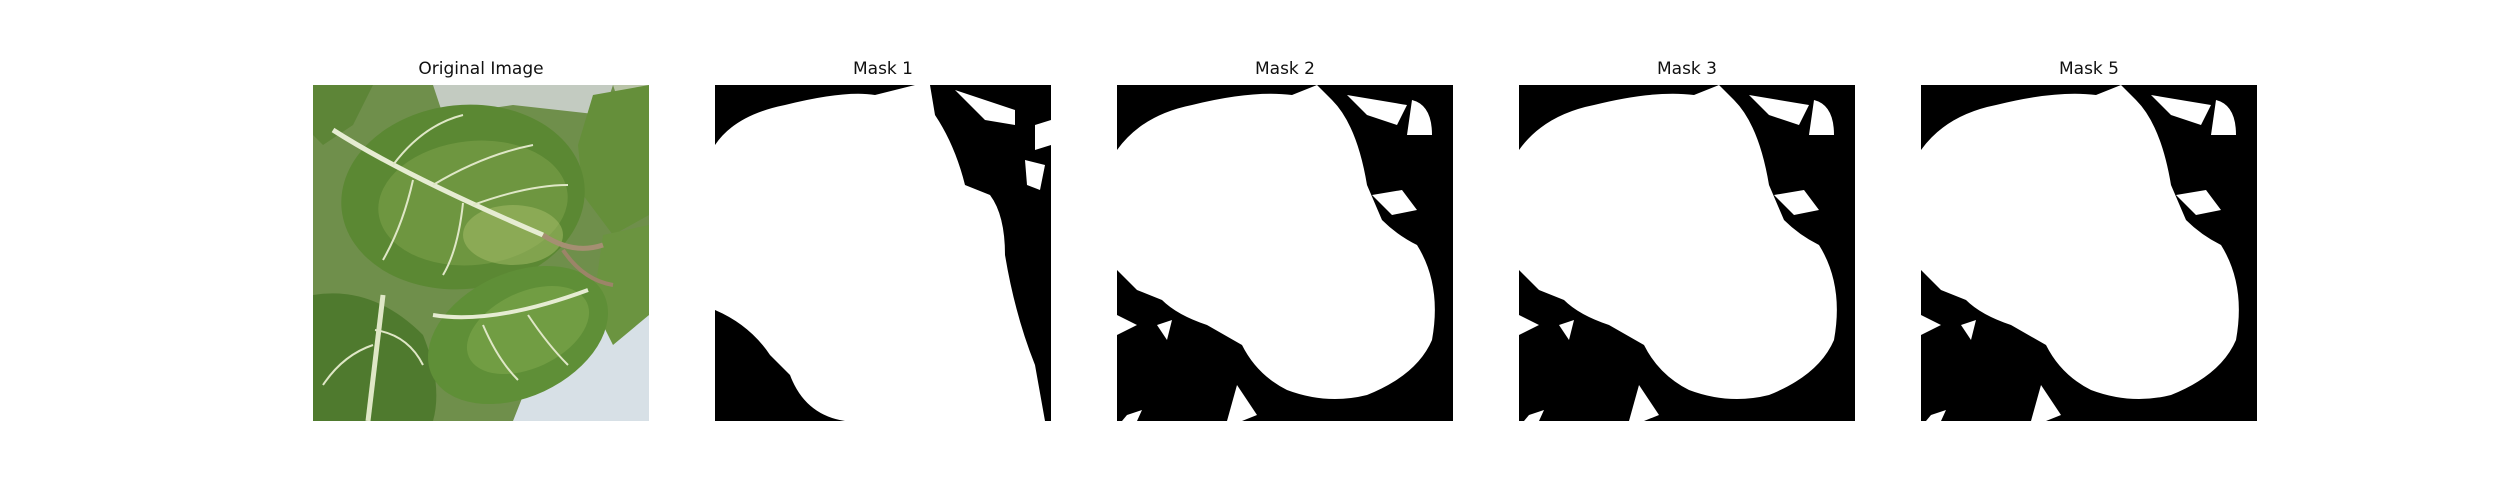 The height and width of the screenshot is (500, 2500). Describe the element at coordinates (1285, 253) in the screenshot. I see `mask-2-image` at that location.